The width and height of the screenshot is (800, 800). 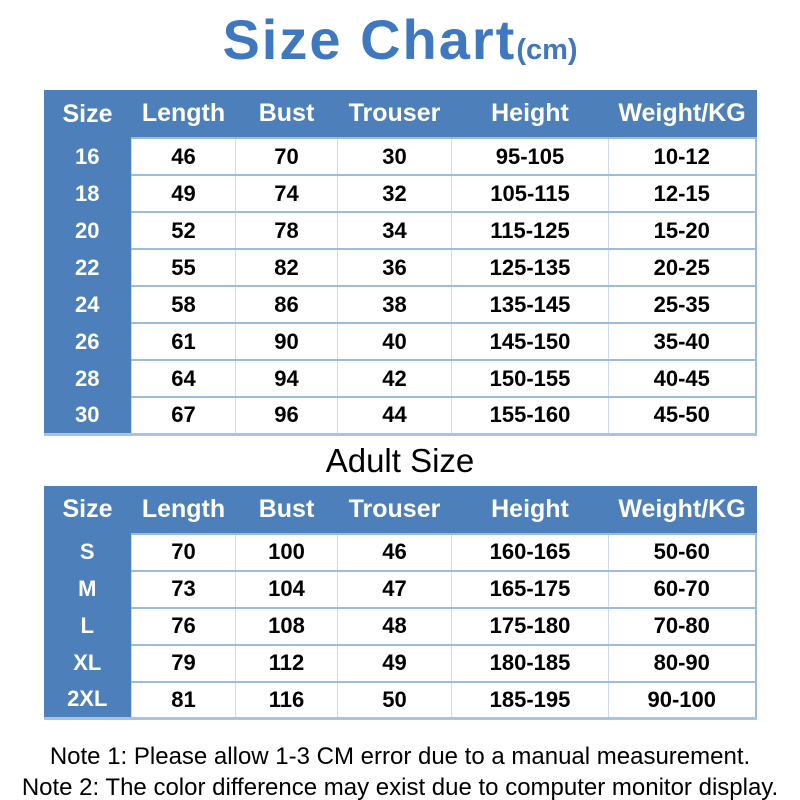 I want to click on size-label-cell: 26, so click(x=87, y=341).